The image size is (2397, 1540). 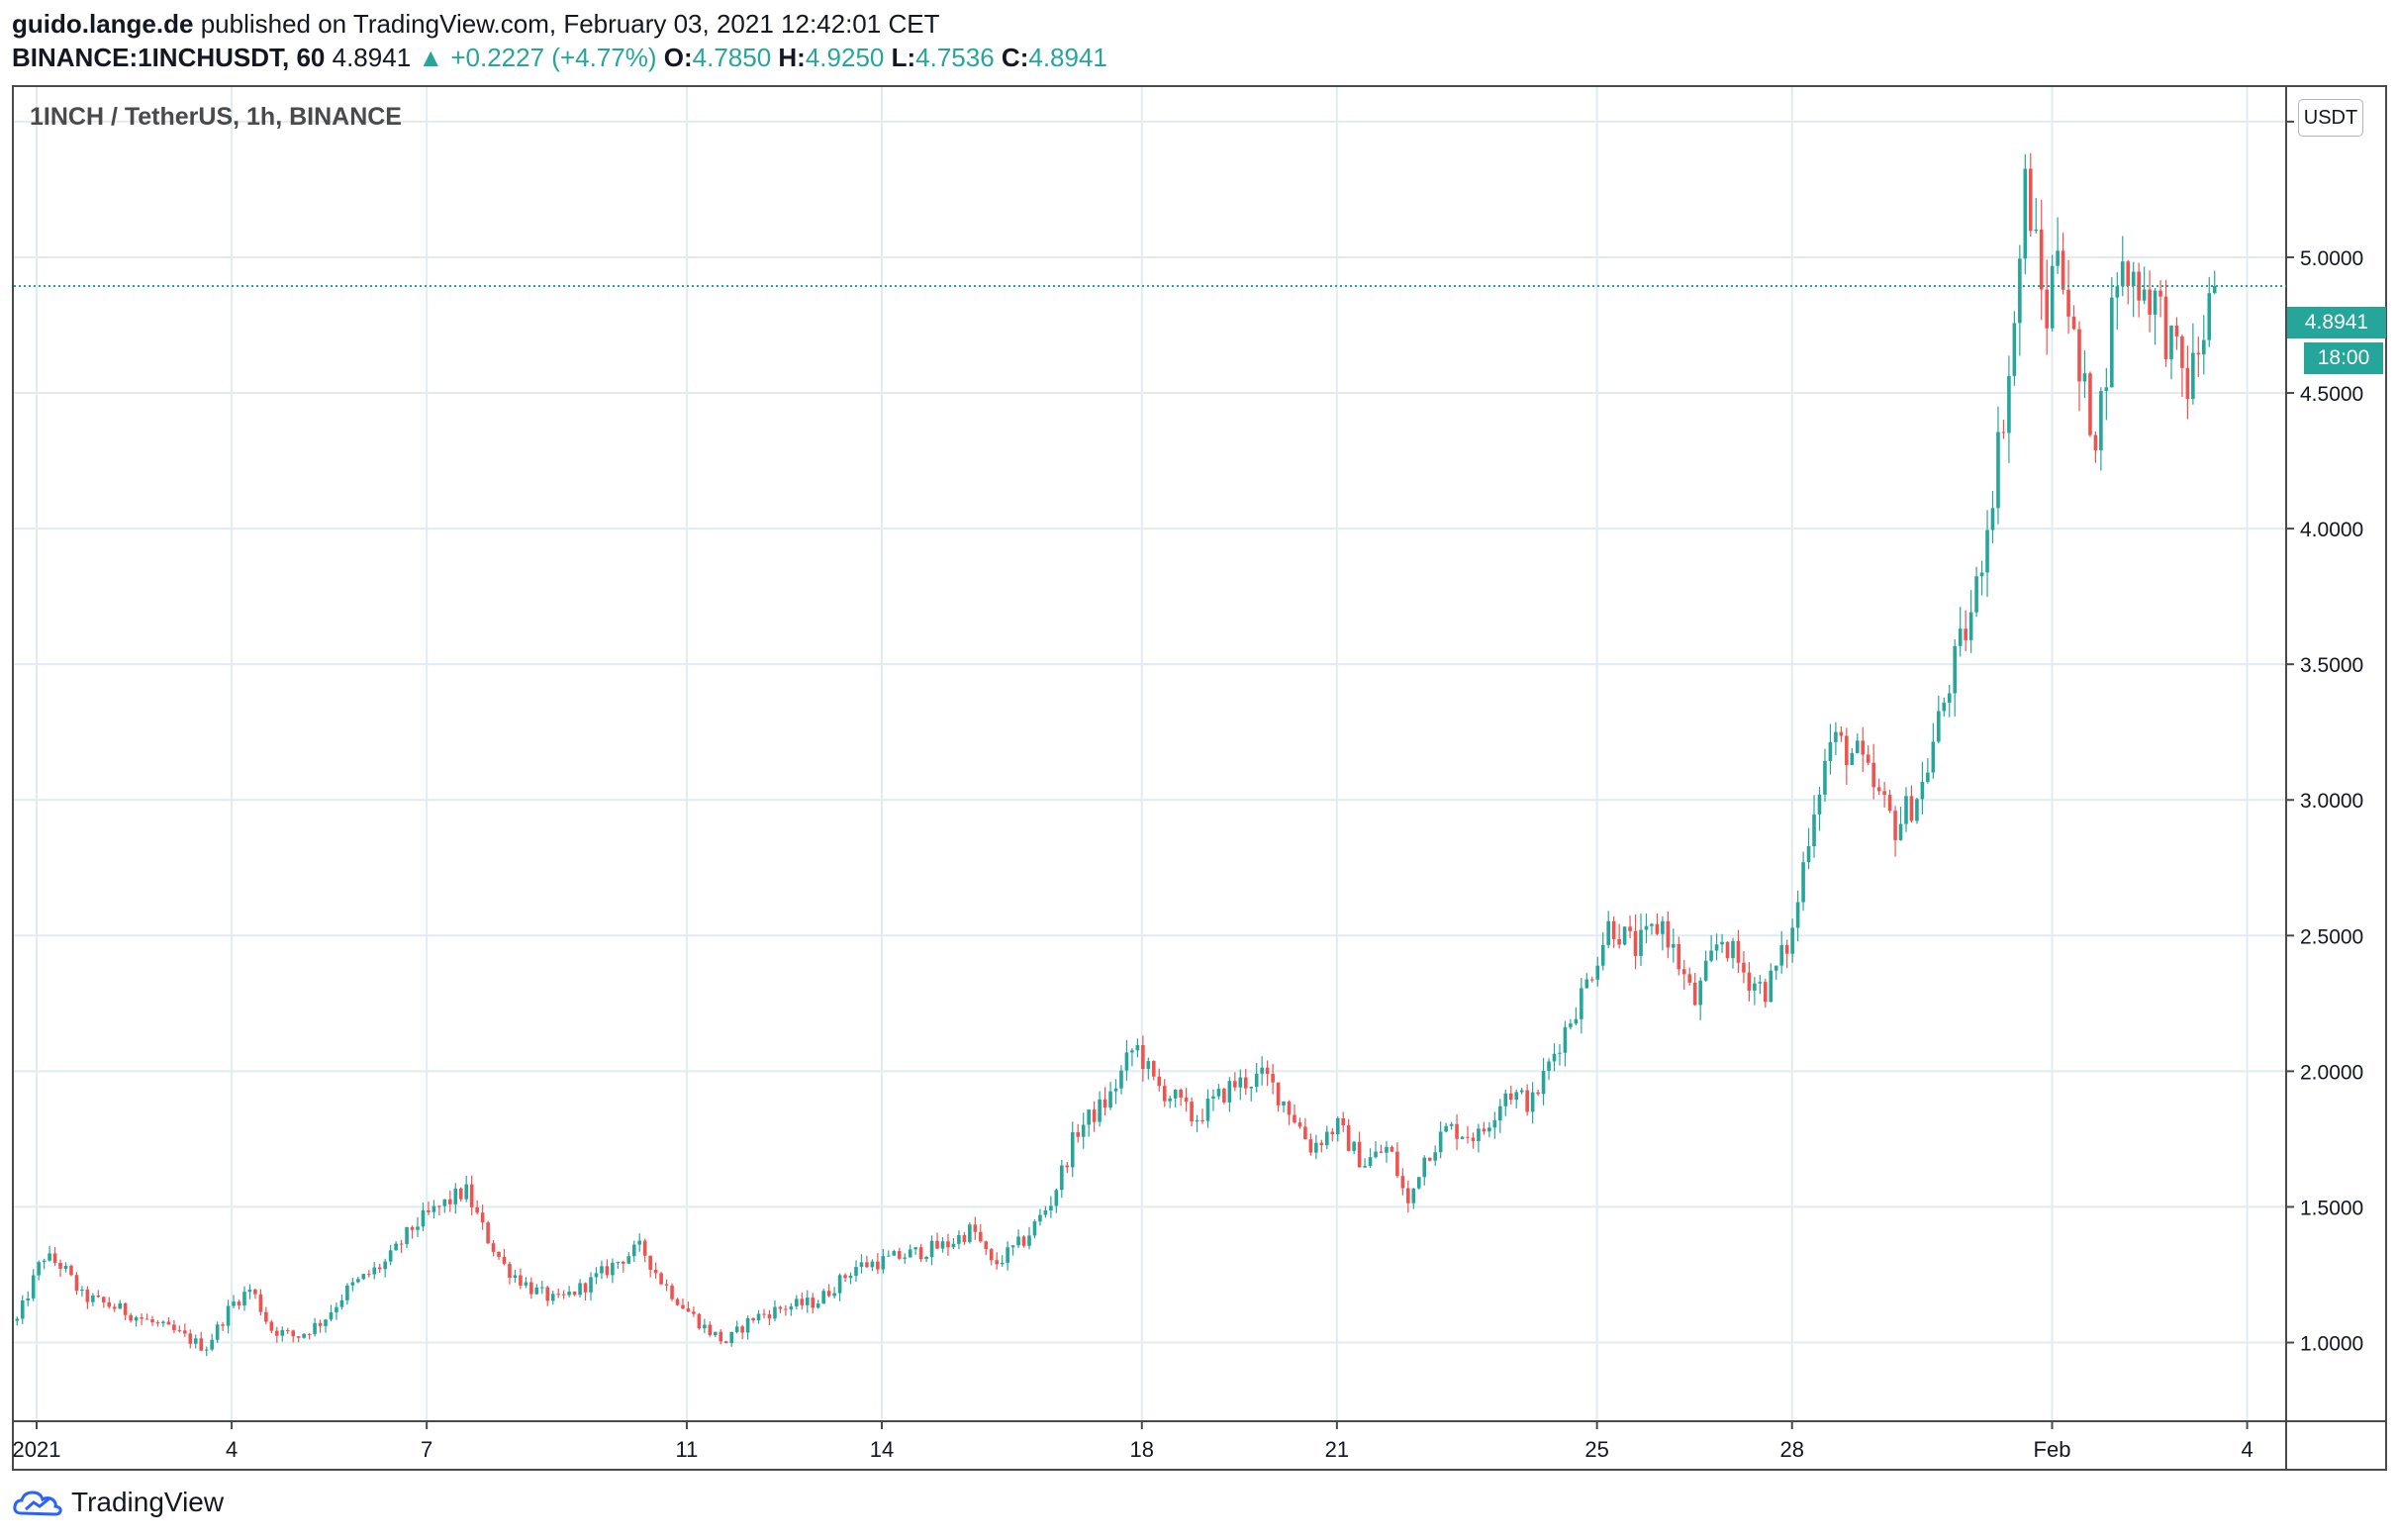 I want to click on tradingview-cloud-icon, so click(x=37, y=1502).